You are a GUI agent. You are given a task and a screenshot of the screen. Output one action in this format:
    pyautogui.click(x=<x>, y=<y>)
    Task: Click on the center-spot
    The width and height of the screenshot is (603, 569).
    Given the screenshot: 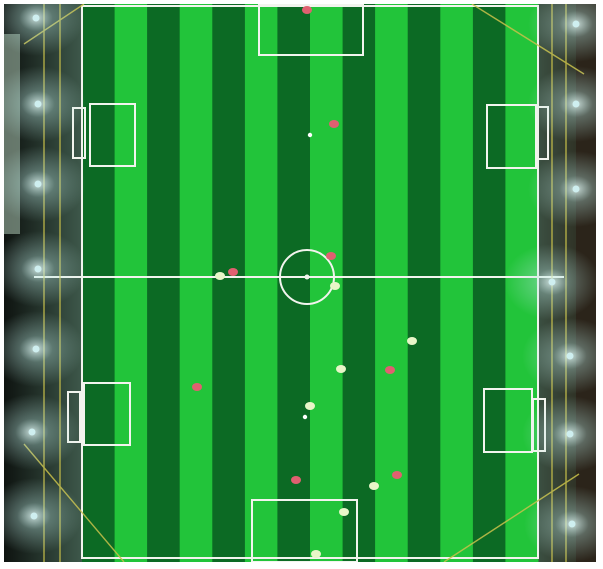 What is the action you would take?
    pyautogui.click(x=307, y=277)
    